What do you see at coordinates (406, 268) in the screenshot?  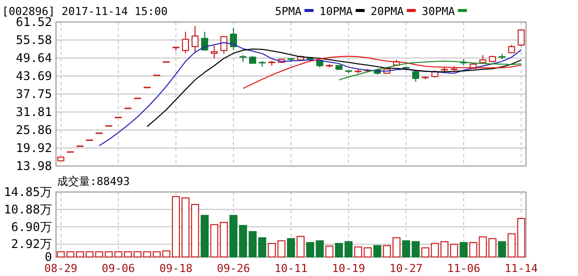 I see `x-tick-label: 10-27` at bounding box center [406, 268].